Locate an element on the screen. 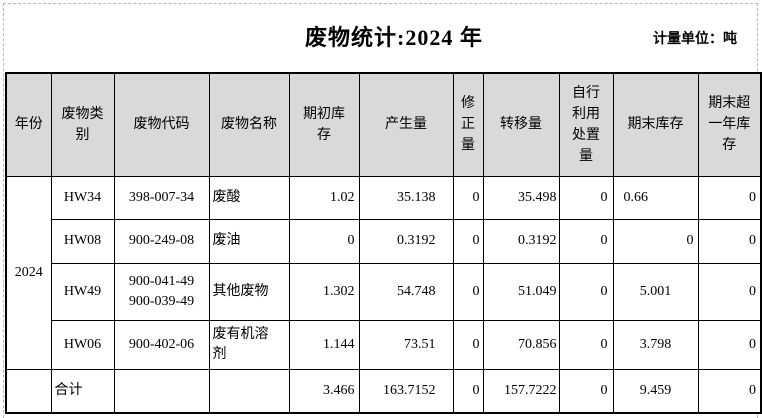 Image resolution: width=762 pixels, height=418 pixels. generated-cell: 73.51 is located at coordinates (406, 344).